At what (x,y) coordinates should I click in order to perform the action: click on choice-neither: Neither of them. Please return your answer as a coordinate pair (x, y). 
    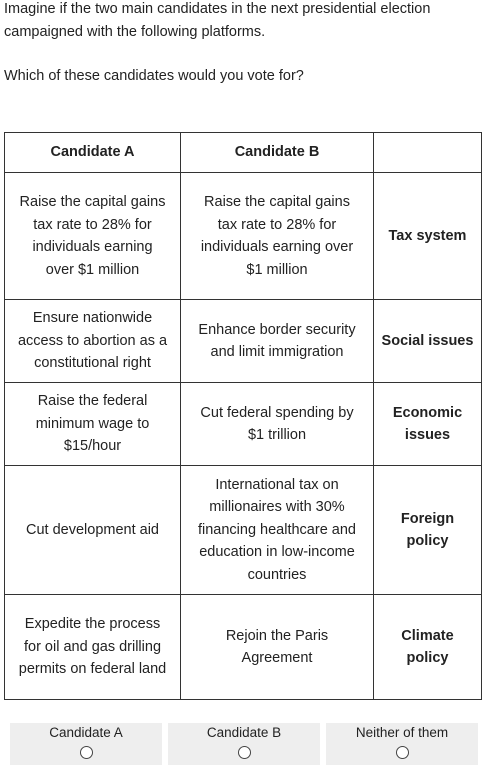
    Looking at the image, I should click on (402, 744).